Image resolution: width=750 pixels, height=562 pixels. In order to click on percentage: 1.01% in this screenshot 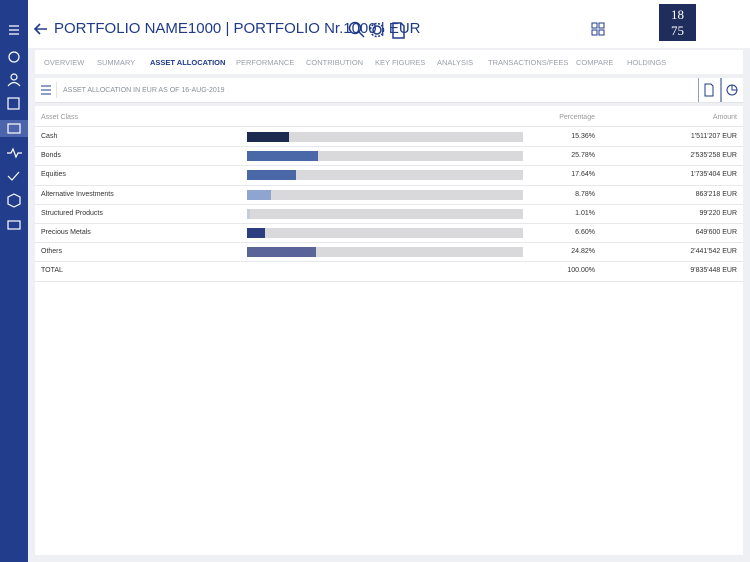, I will do `click(585, 213)`.